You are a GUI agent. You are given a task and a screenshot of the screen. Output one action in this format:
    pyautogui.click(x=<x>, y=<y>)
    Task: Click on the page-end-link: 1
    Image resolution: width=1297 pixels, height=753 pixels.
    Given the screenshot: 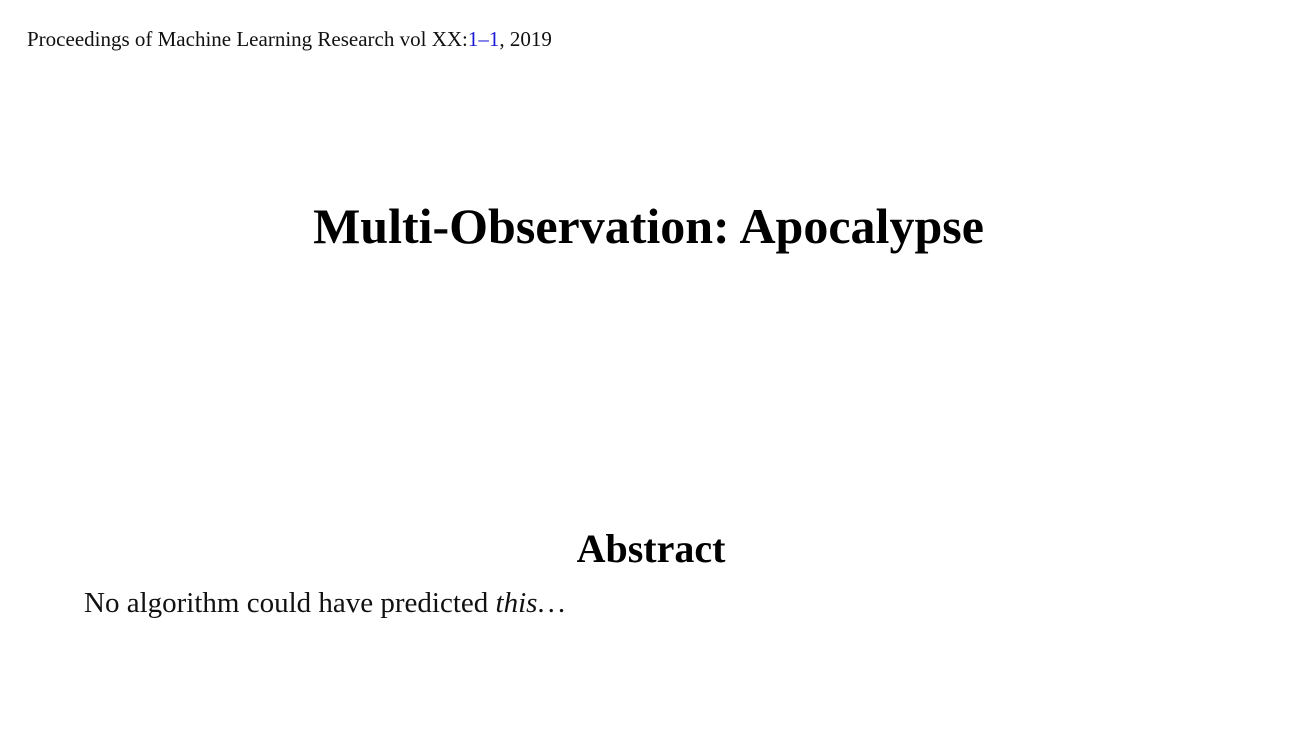 What is the action you would take?
    pyautogui.click(x=494, y=39)
    